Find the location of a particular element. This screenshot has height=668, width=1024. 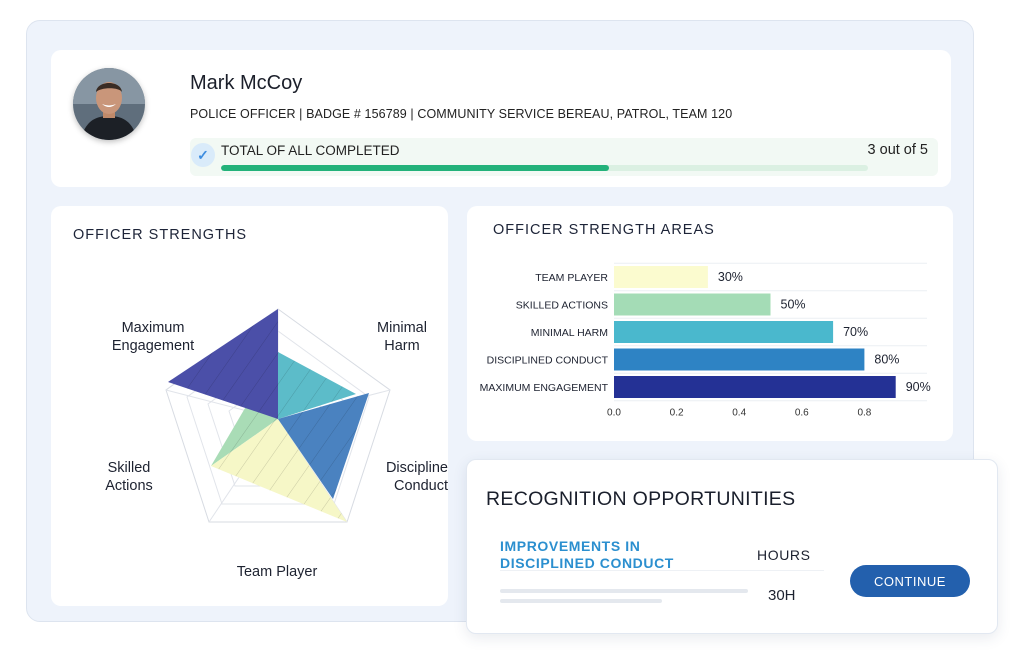

data-label: 70% is located at coordinates (855, 332).